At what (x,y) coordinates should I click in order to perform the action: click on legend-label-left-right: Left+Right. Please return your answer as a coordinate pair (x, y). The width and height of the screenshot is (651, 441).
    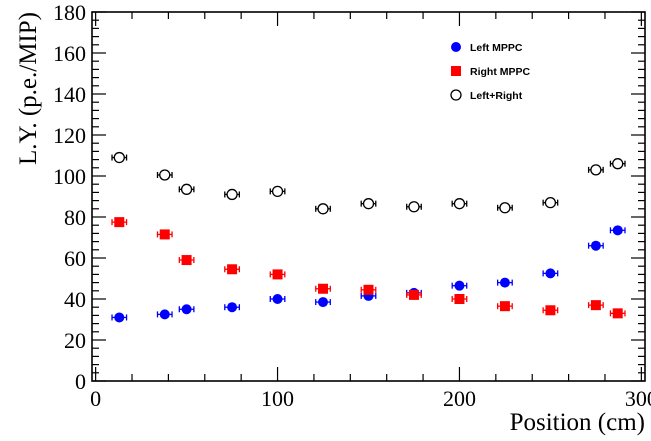
    Looking at the image, I should click on (496, 96).